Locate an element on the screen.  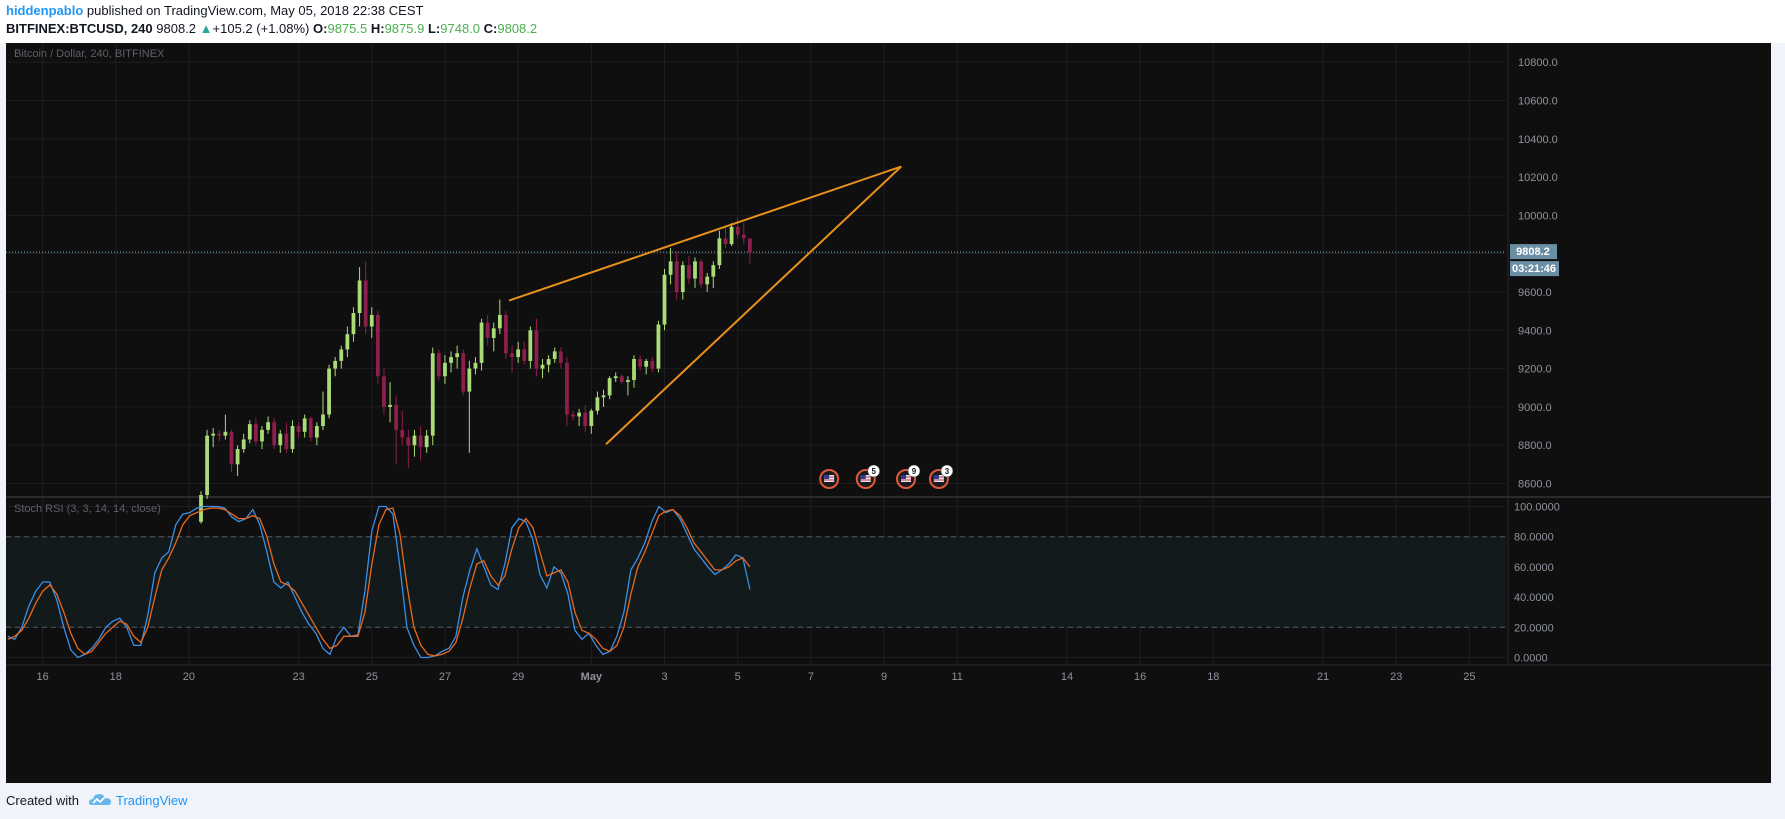
high-value: 9875.9 is located at coordinates (404, 28).